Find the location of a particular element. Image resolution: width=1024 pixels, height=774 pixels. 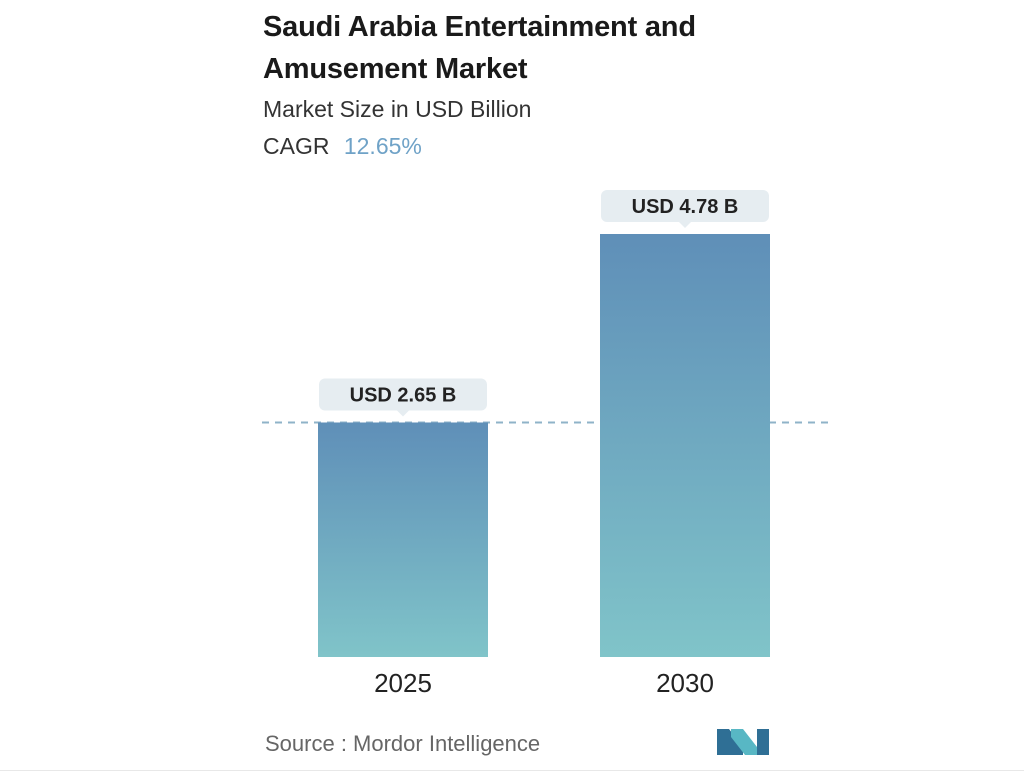

cagr-value: 12.65% is located at coordinates (382, 146).